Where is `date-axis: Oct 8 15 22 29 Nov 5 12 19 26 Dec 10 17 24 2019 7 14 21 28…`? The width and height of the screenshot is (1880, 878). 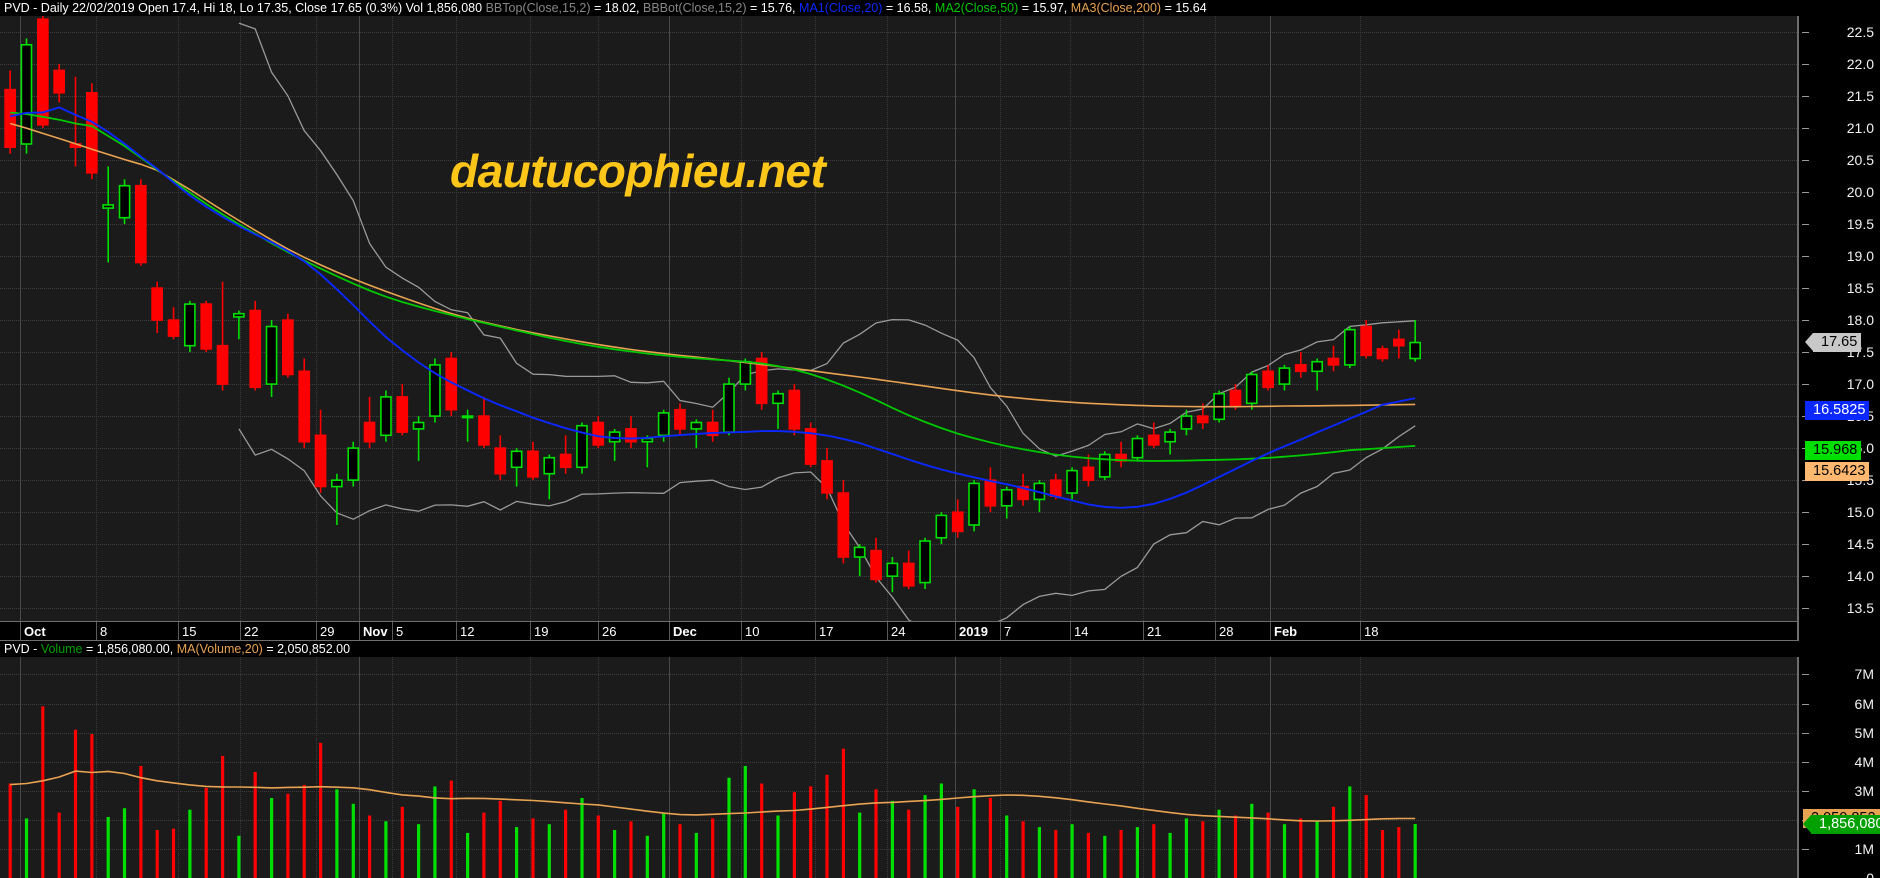 date-axis: Oct 8 15 22 29 Nov 5 12 19 26 Dec 10 17 24 2019 7 14 21 28… is located at coordinates (898, 631).